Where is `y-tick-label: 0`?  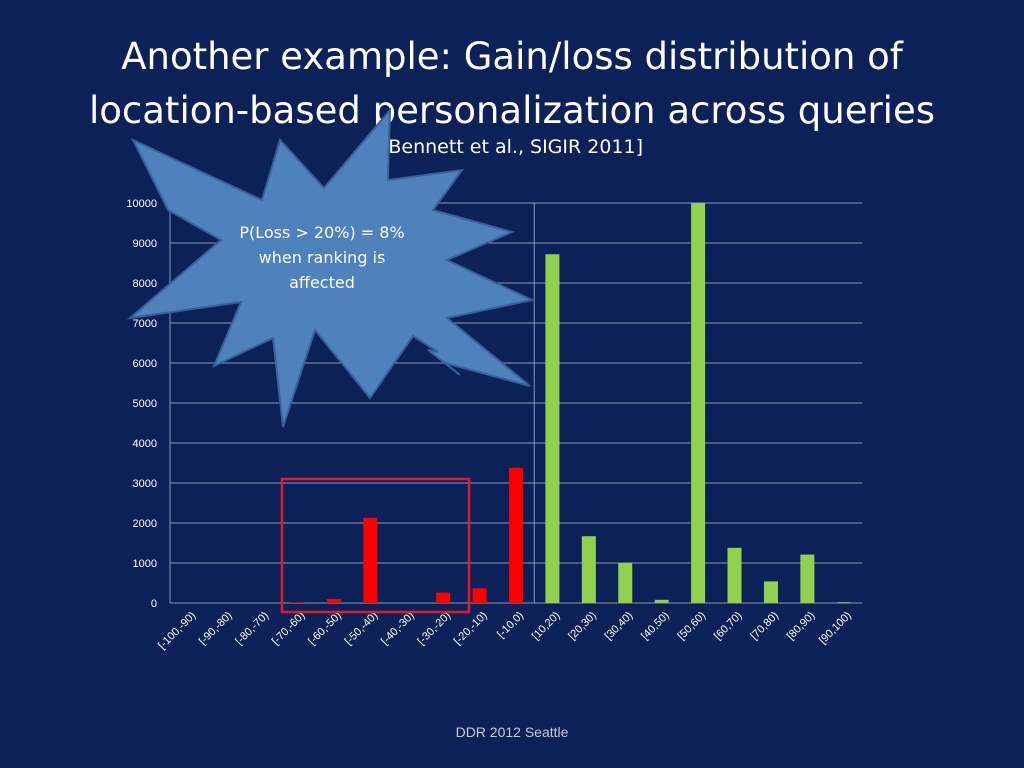 y-tick-label: 0 is located at coordinates (154, 604).